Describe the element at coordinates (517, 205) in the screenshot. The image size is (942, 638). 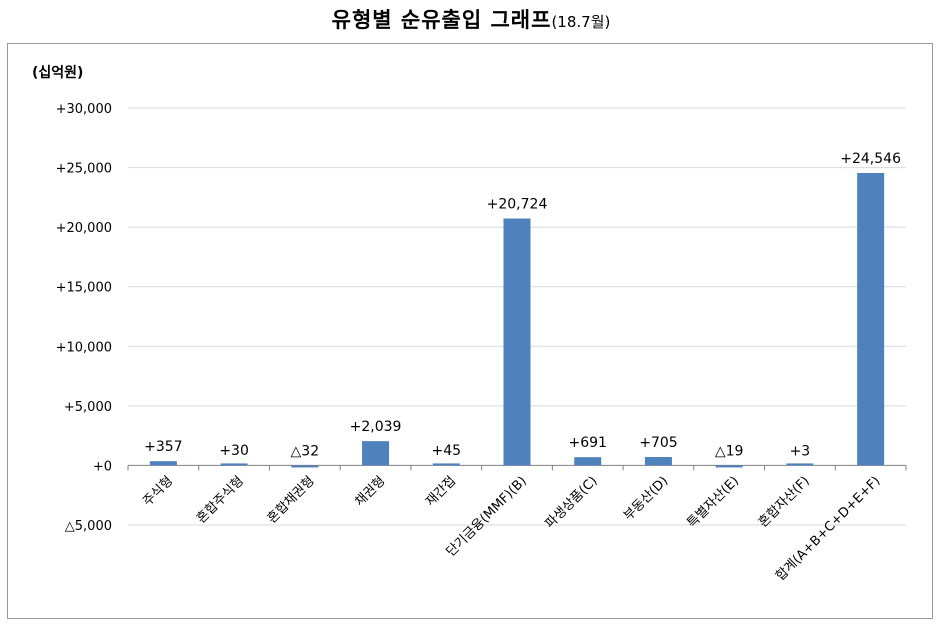
I see `data-label: +20,724` at that location.